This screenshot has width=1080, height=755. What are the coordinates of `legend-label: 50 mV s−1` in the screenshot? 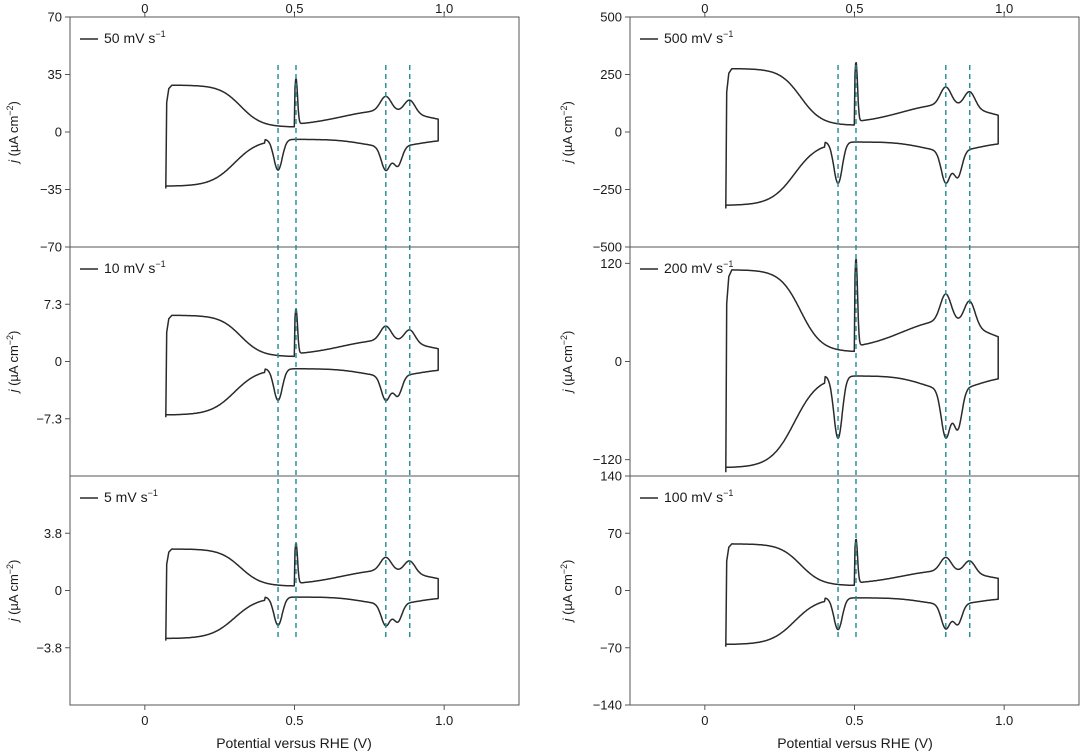 It's located at (135, 37).